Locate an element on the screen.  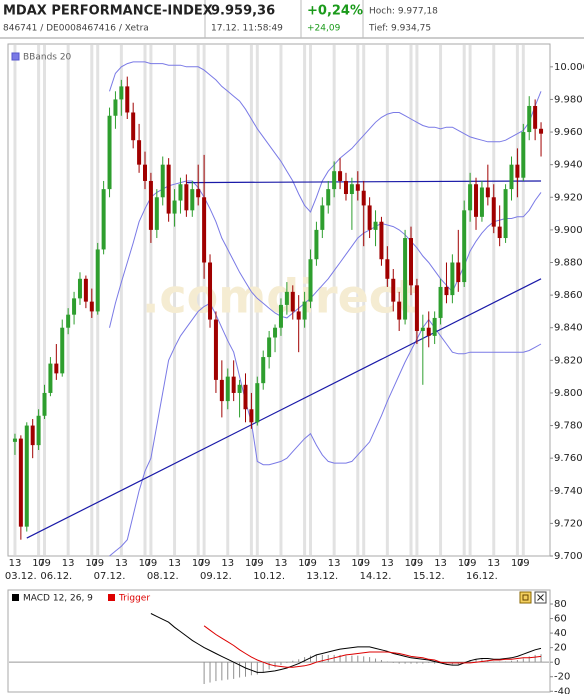
y-tick-label: 9.880 is located at coordinates (568, 262).